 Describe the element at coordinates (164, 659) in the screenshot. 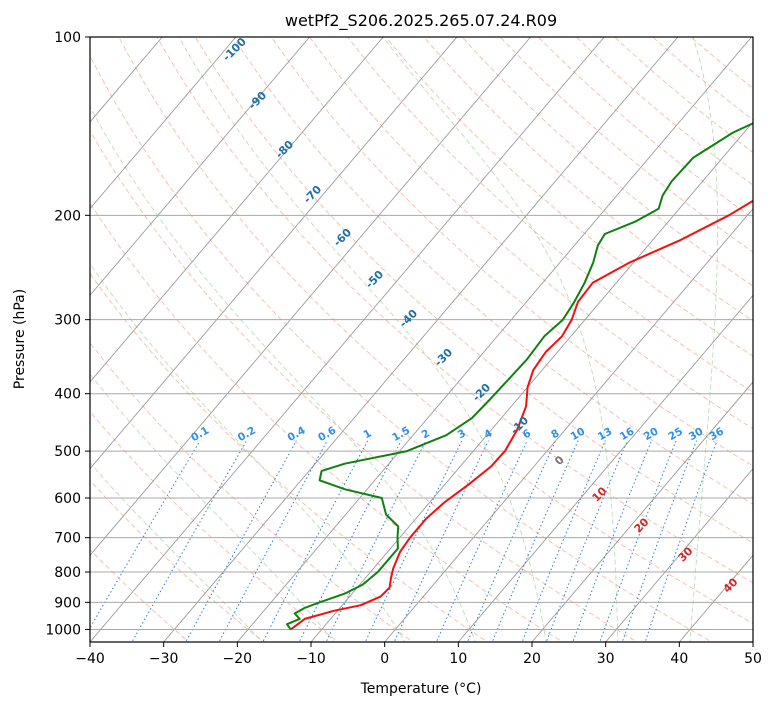

I see `x-tick-label: −30` at that location.